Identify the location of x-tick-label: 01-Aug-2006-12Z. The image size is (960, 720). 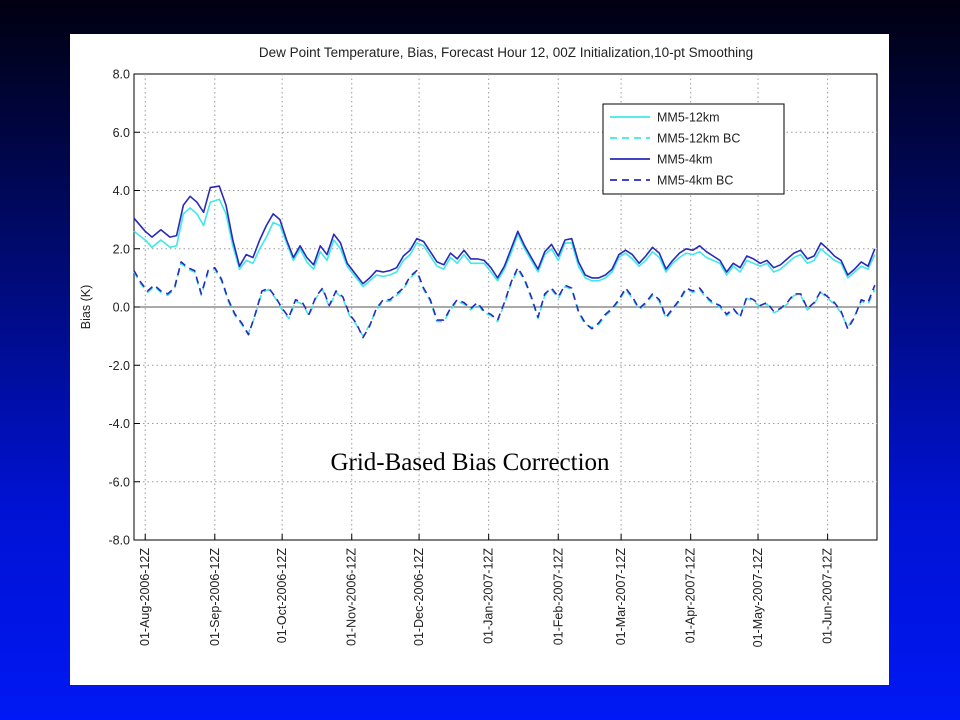
(145, 597).